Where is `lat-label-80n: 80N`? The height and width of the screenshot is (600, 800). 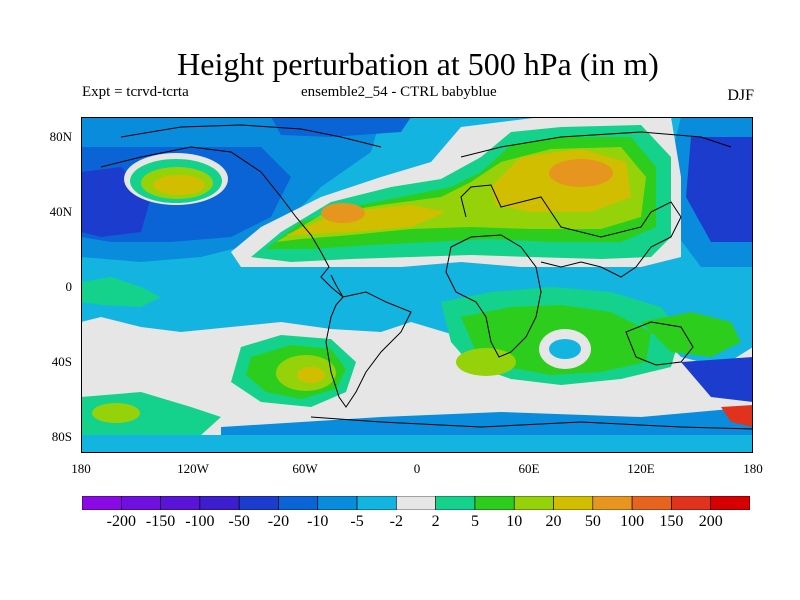
lat-label-80n: 80N is located at coordinates (60, 136).